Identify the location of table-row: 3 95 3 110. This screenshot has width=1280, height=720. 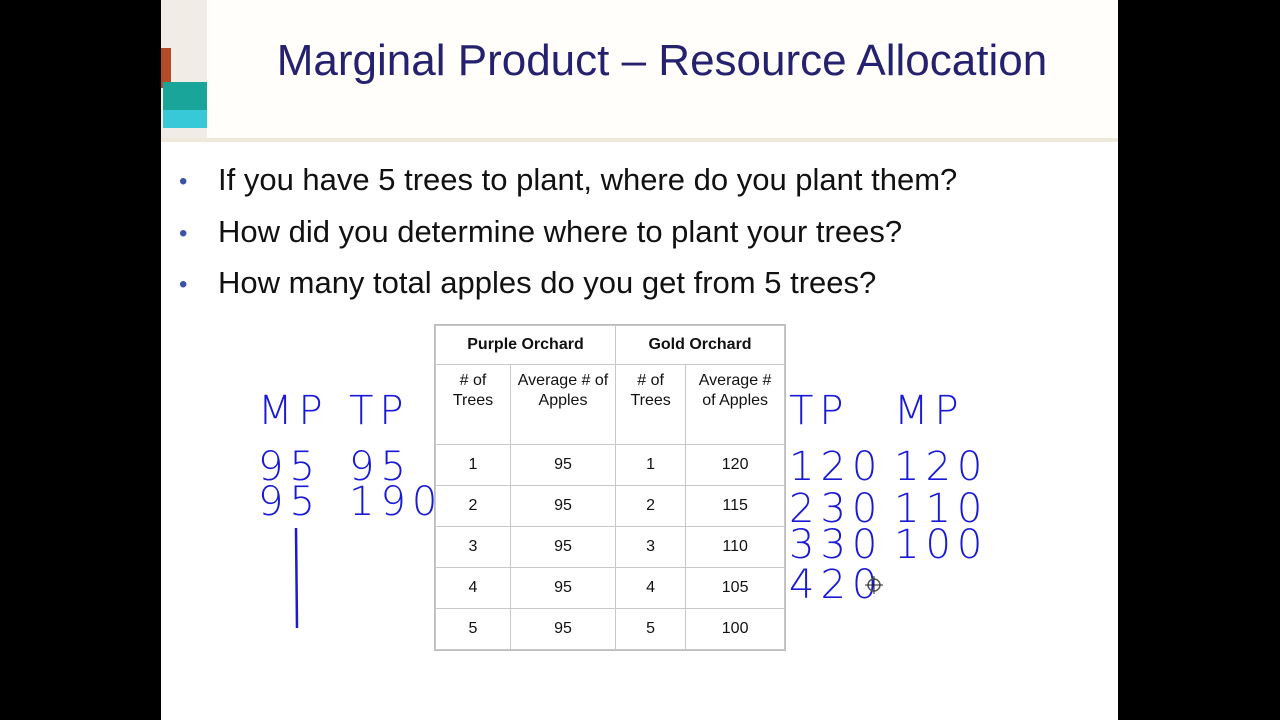
(610, 547).